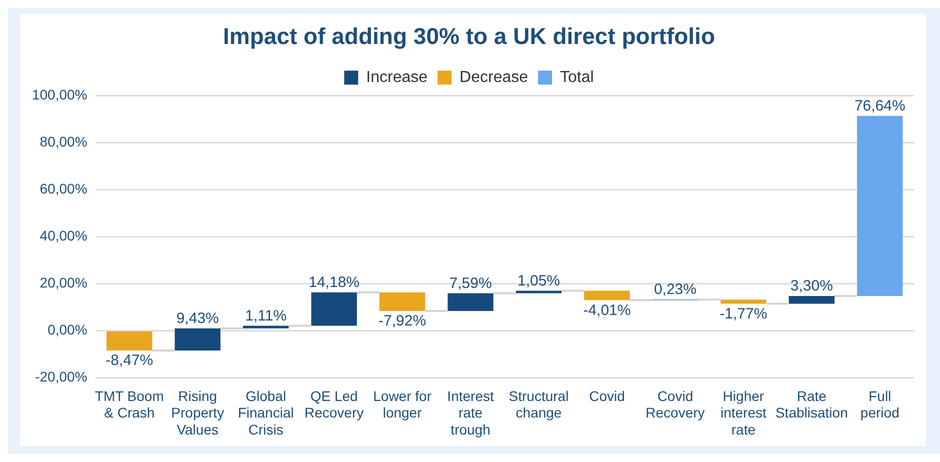 The height and width of the screenshot is (462, 940). Describe the element at coordinates (60, 94) in the screenshot. I see `y-tick-label: 100,00%` at that location.